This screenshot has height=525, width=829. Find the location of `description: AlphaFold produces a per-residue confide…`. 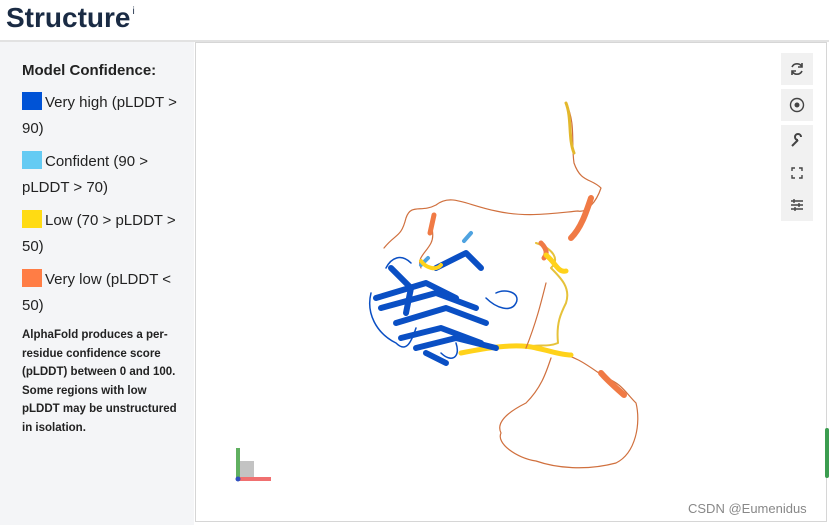

description: AlphaFold produces a per-residue confide… is located at coordinates (99, 381).